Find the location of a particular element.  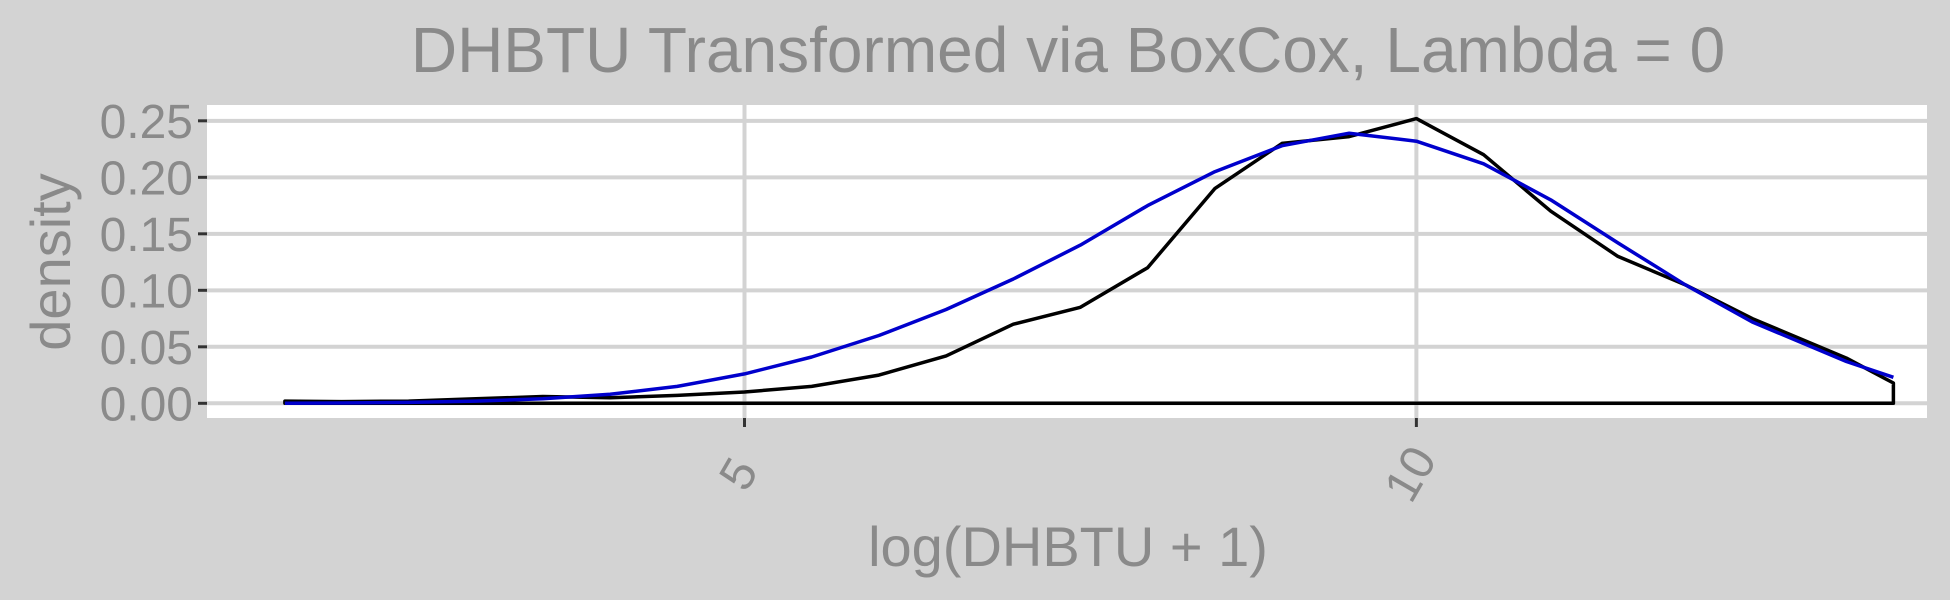

x-axis-title: log(DHBTU + 1) is located at coordinates (1068, 546).